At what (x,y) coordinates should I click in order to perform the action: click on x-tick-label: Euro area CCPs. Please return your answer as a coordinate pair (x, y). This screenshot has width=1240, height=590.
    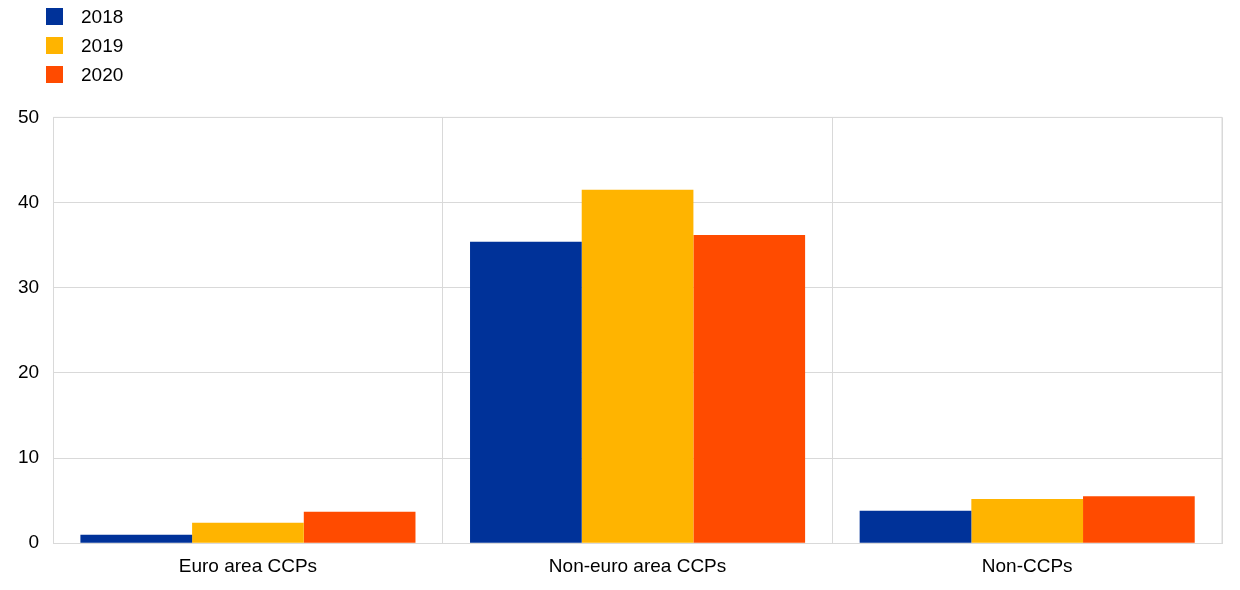
    Looking at the image, I should click on (248, 565).